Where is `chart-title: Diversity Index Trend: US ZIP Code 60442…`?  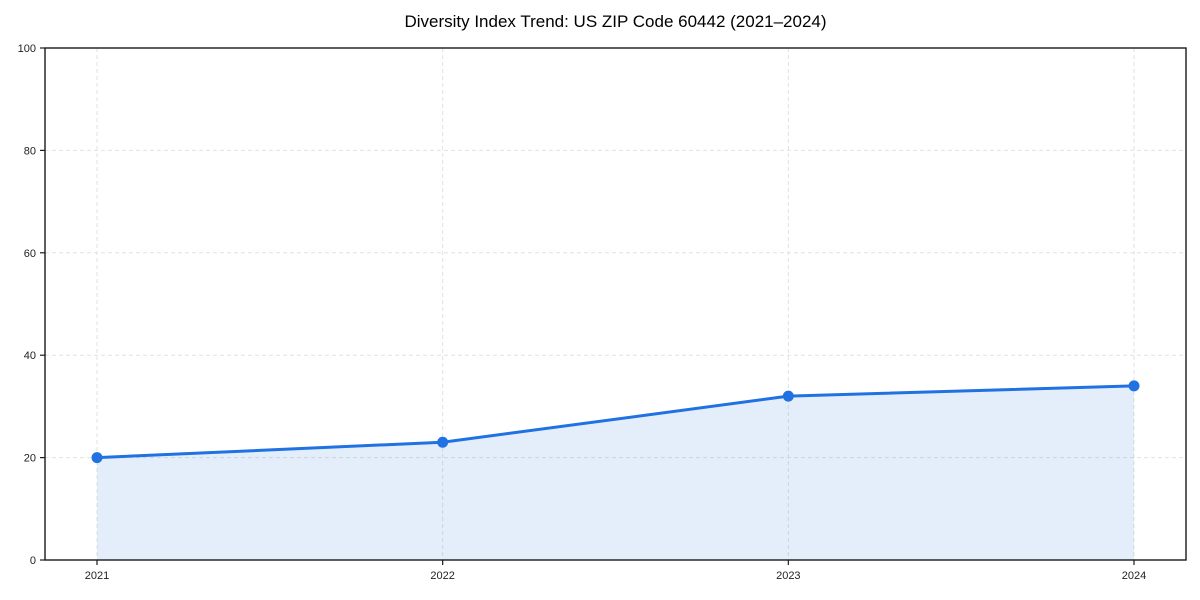 chart-title: Diversity Index Trend: US ZIP Code 60442… is located at coordinates (615, 21).